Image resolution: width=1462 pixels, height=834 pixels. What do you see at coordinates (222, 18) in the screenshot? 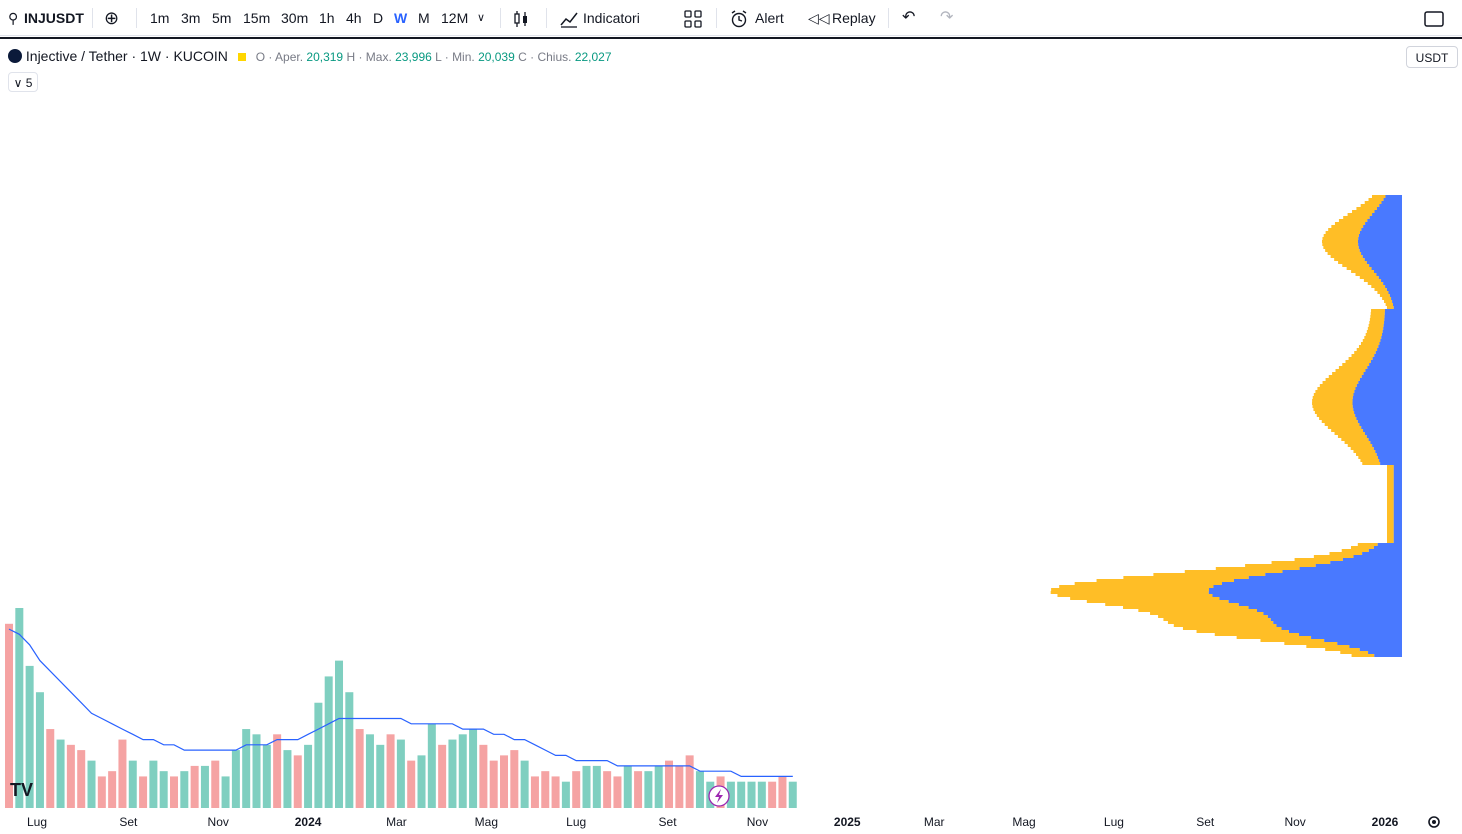
I see `interval-5m: 5m` at bounding box center [222, 18].